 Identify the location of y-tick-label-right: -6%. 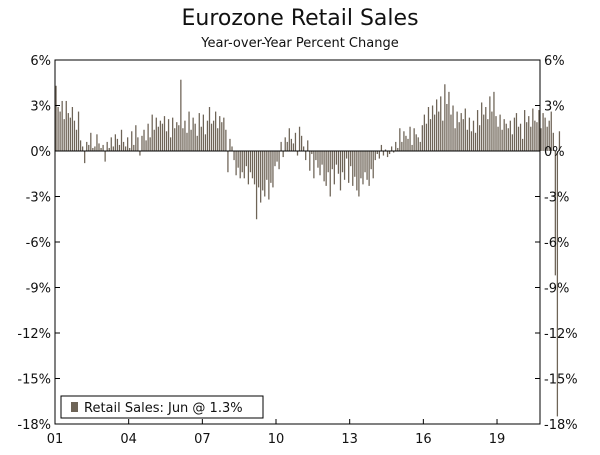
(556, 243).